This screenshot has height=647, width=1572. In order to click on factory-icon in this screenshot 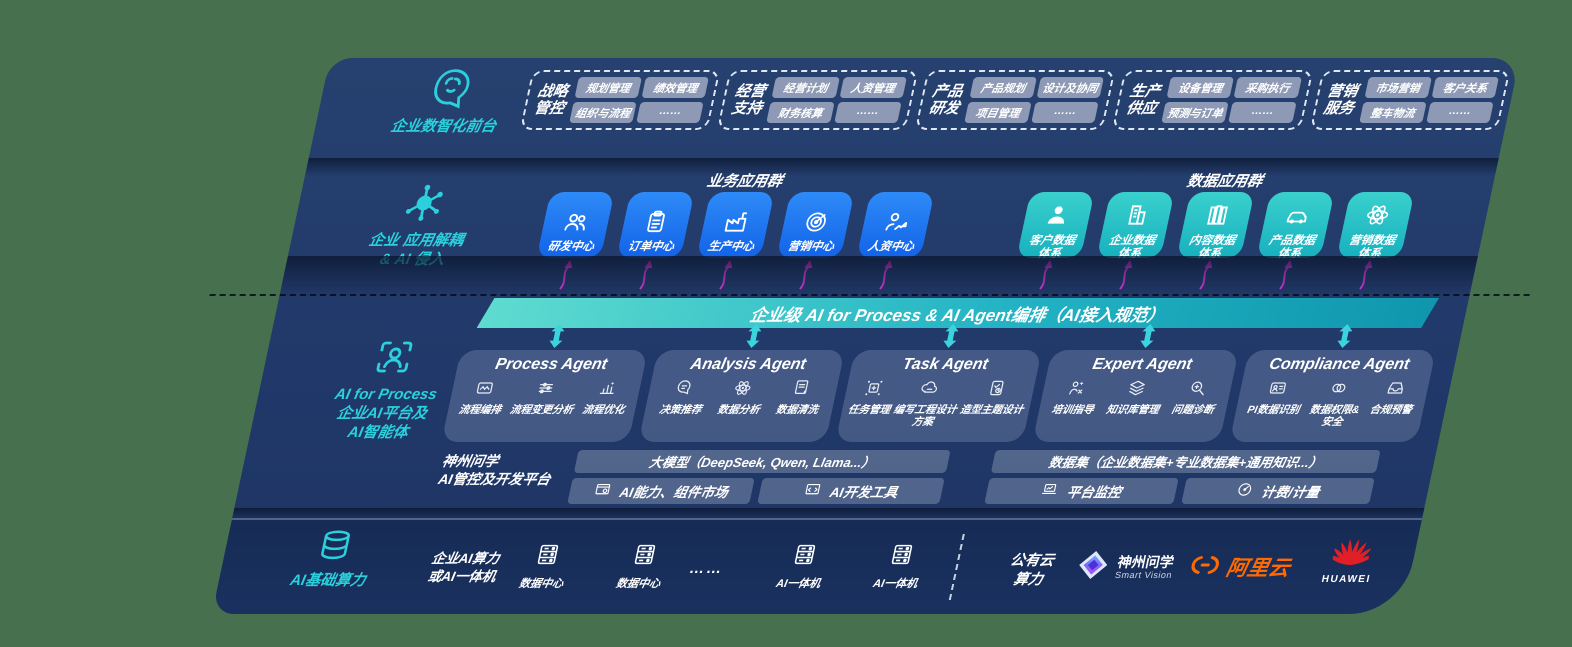, I will do `click(737, 217)`.